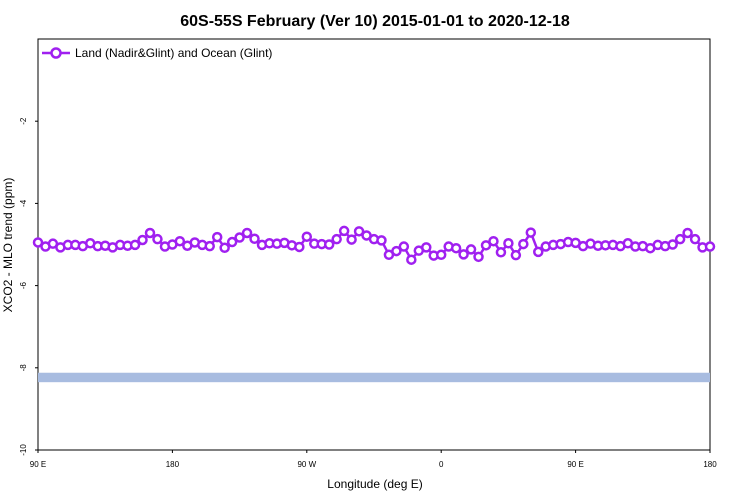 This screenshot has width=750, height=500. What do you see at coordinates (23, 368) in the screenshot?
I see `y-tick-label: -8` at bounding box center [23, 368].